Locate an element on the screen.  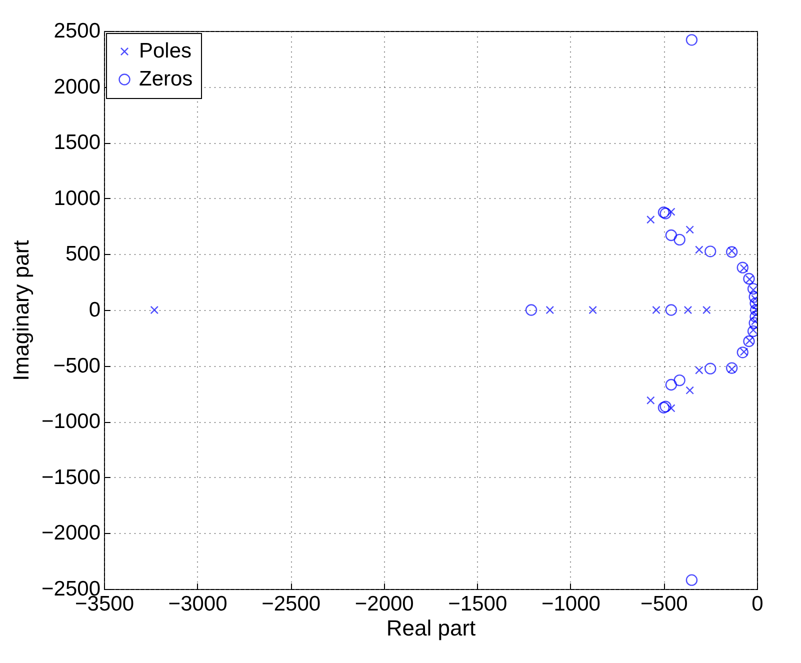
y-tick-label: 2000 is located at coordinates (77, 86).